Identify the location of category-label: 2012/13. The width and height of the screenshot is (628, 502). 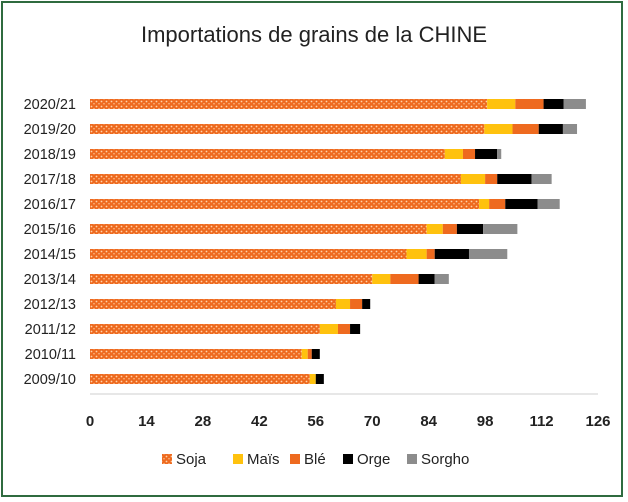
(50, 305).